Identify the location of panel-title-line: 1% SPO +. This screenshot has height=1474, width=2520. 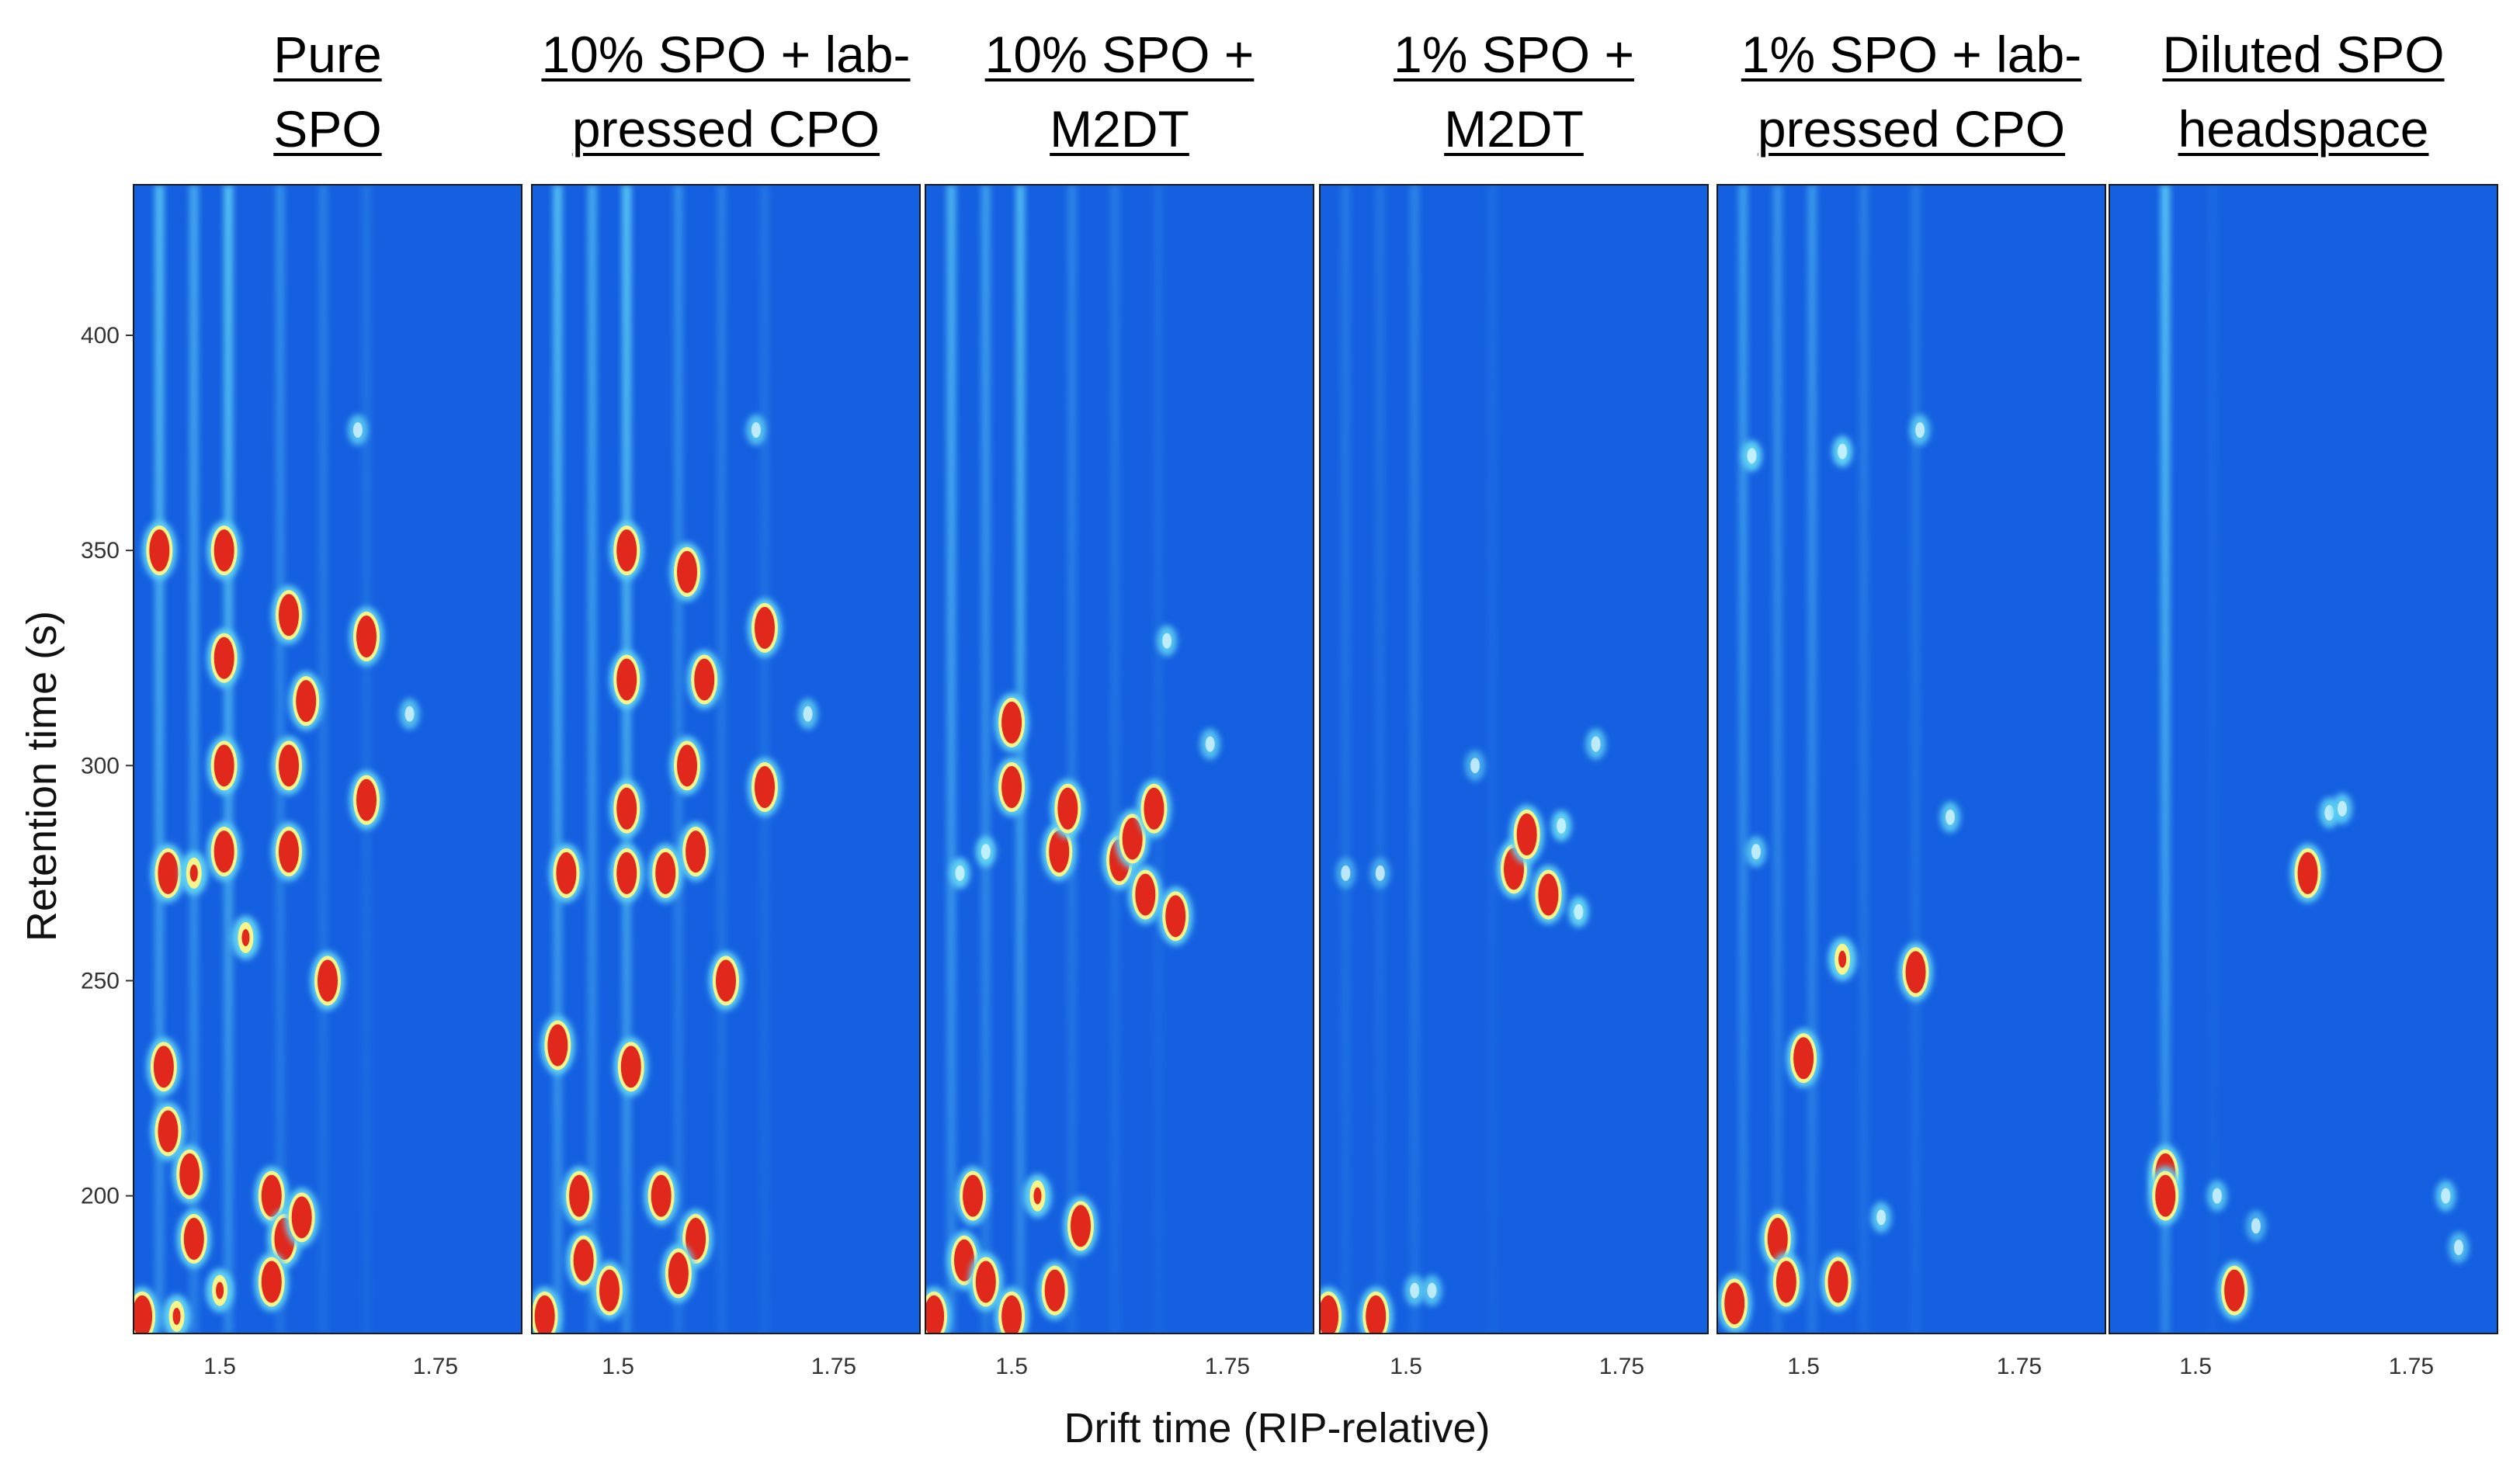
(1514, 54).